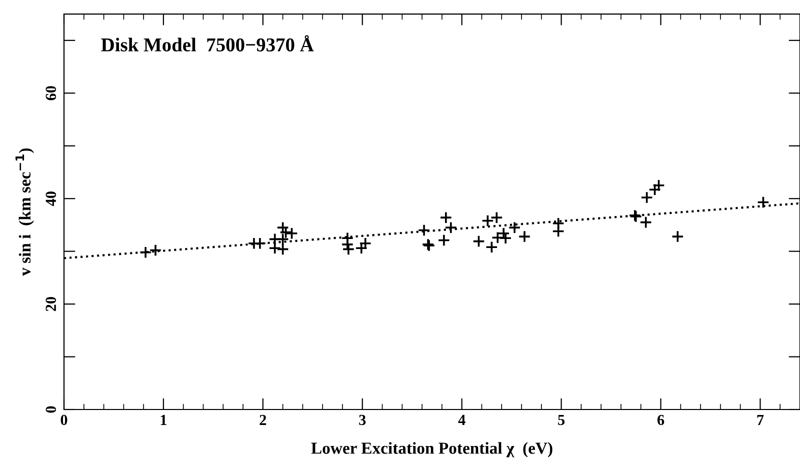 This screenshot has width=800, height=468. I want to click on annotation: Disk Model 7500−9370 Å, so click(207, 43).